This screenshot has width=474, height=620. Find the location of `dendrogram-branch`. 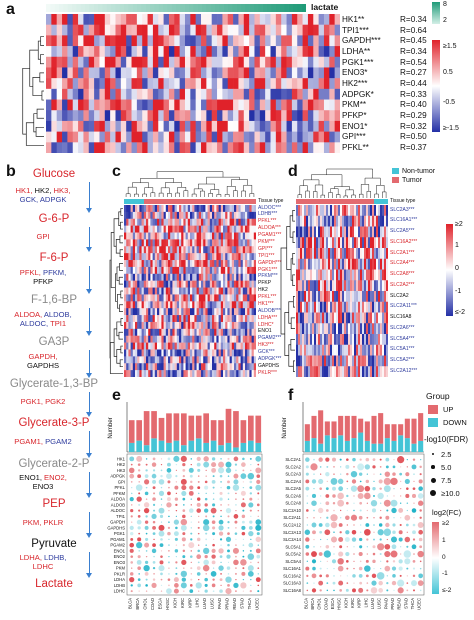

dendrogram-branch is located at coordinates (186, 193).